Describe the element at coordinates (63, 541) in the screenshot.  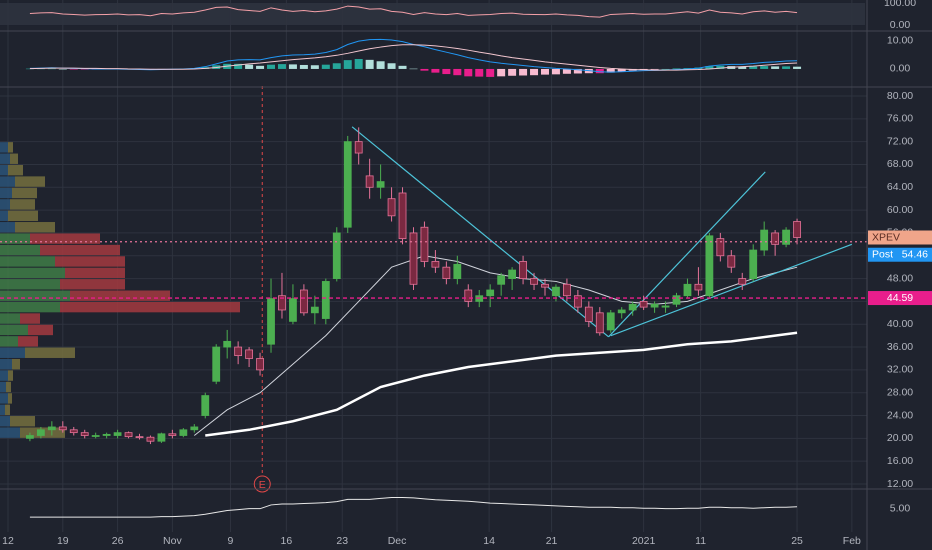
I see `x-tick-label: 19` at that location.